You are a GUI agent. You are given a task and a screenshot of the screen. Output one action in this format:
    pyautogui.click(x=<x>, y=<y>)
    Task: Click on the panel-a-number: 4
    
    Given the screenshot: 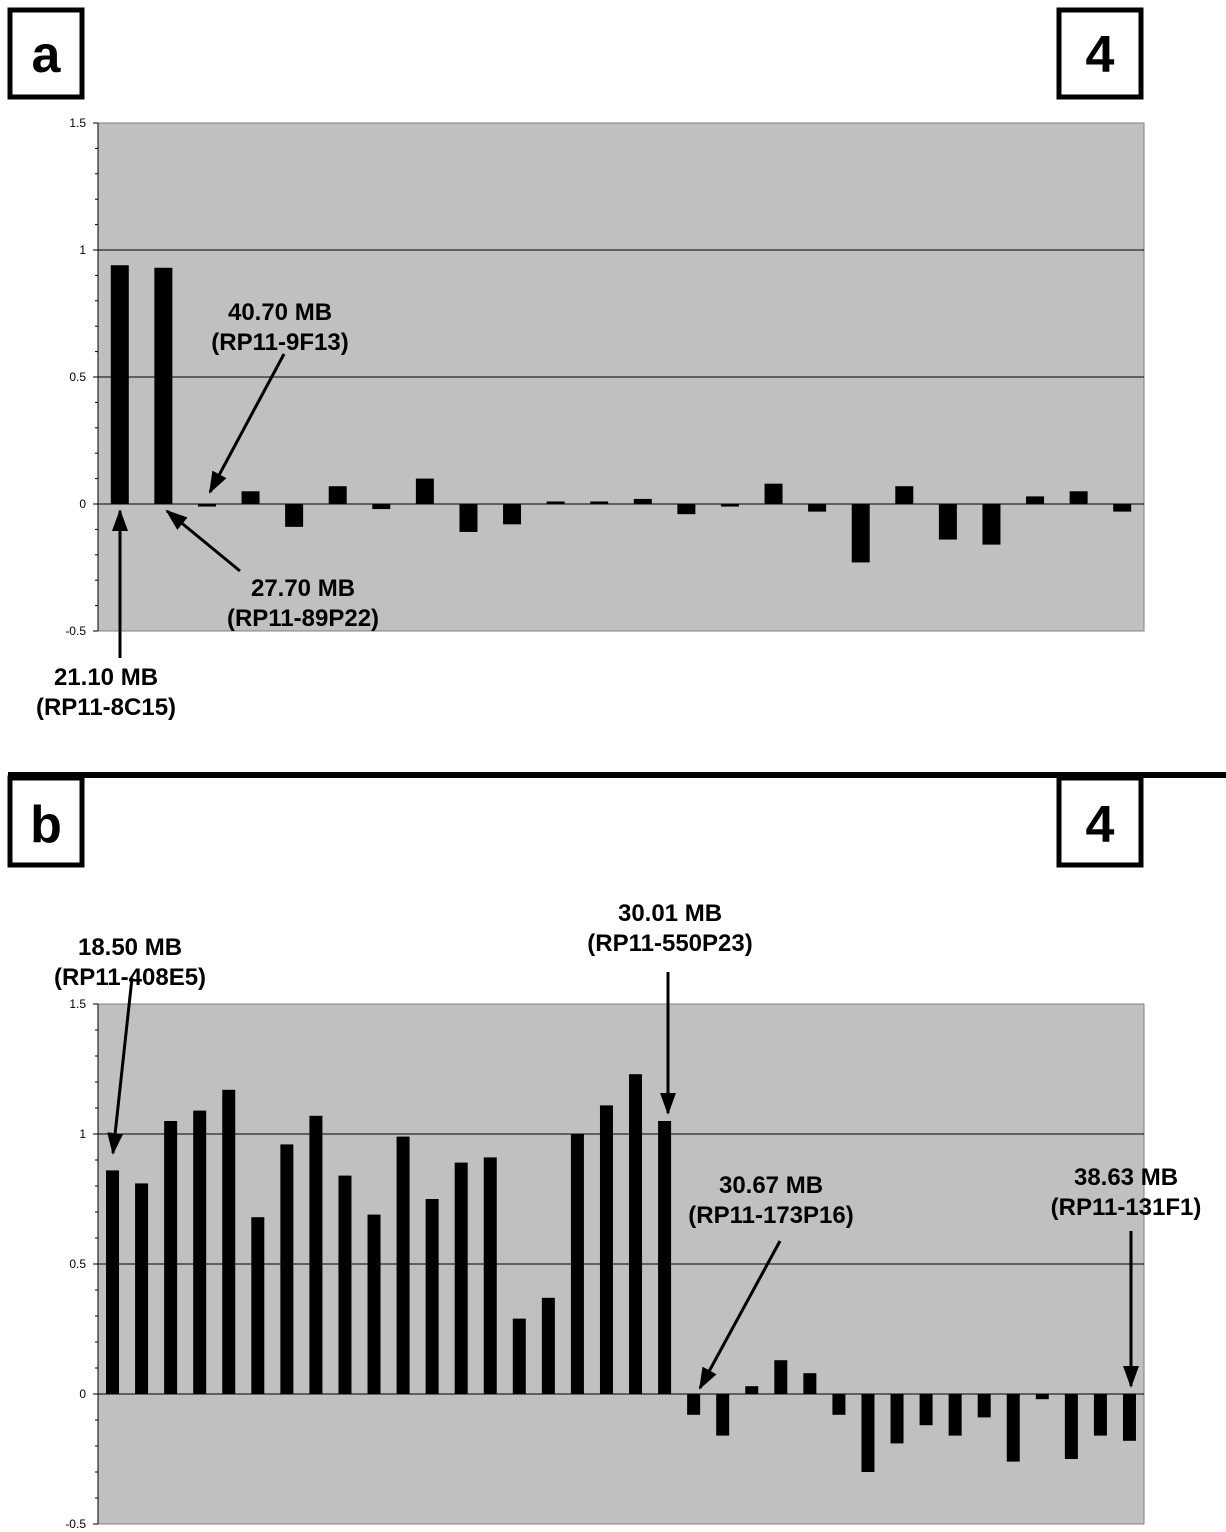 What is the action you would take?
    pyautogui.click(x=1100, y=55)
    